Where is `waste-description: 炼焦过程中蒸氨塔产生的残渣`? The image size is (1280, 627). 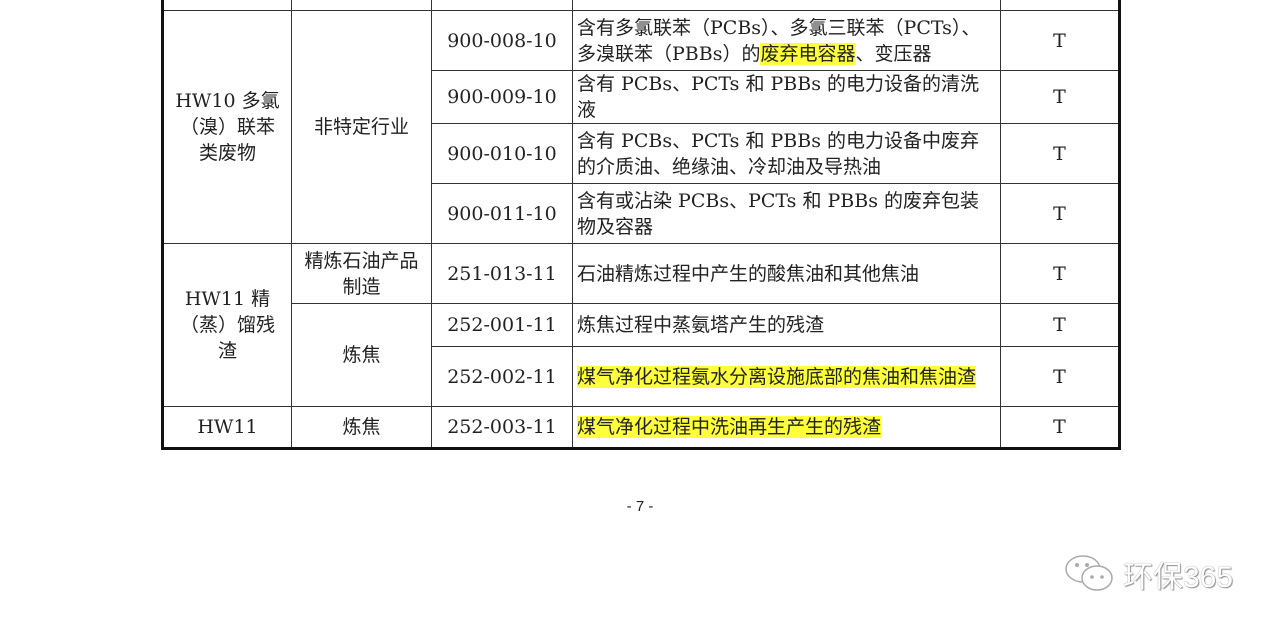
waste-description: 炼焦过程中蒸氨塔产生的残渣 is located at coordinates (786, 325).